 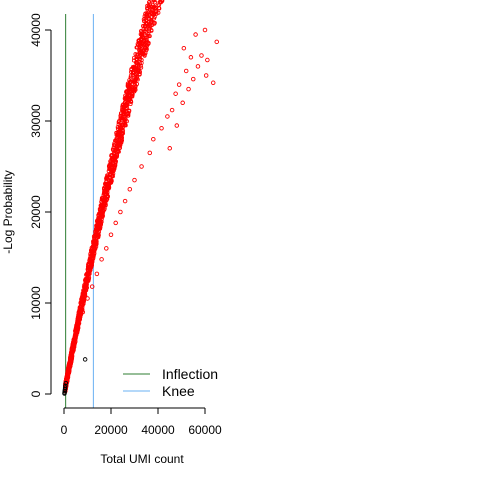 What do you see at coordinates (36, 212) in the screenshot?
I see `y-tick-label: 20000` at bounding box center [36, 212].